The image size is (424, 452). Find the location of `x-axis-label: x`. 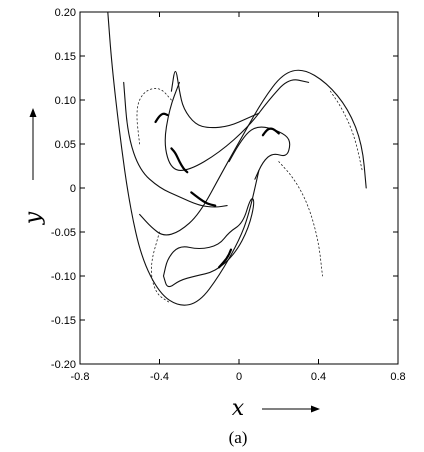

x-axis-label: x is located at coordinates (238, 408).